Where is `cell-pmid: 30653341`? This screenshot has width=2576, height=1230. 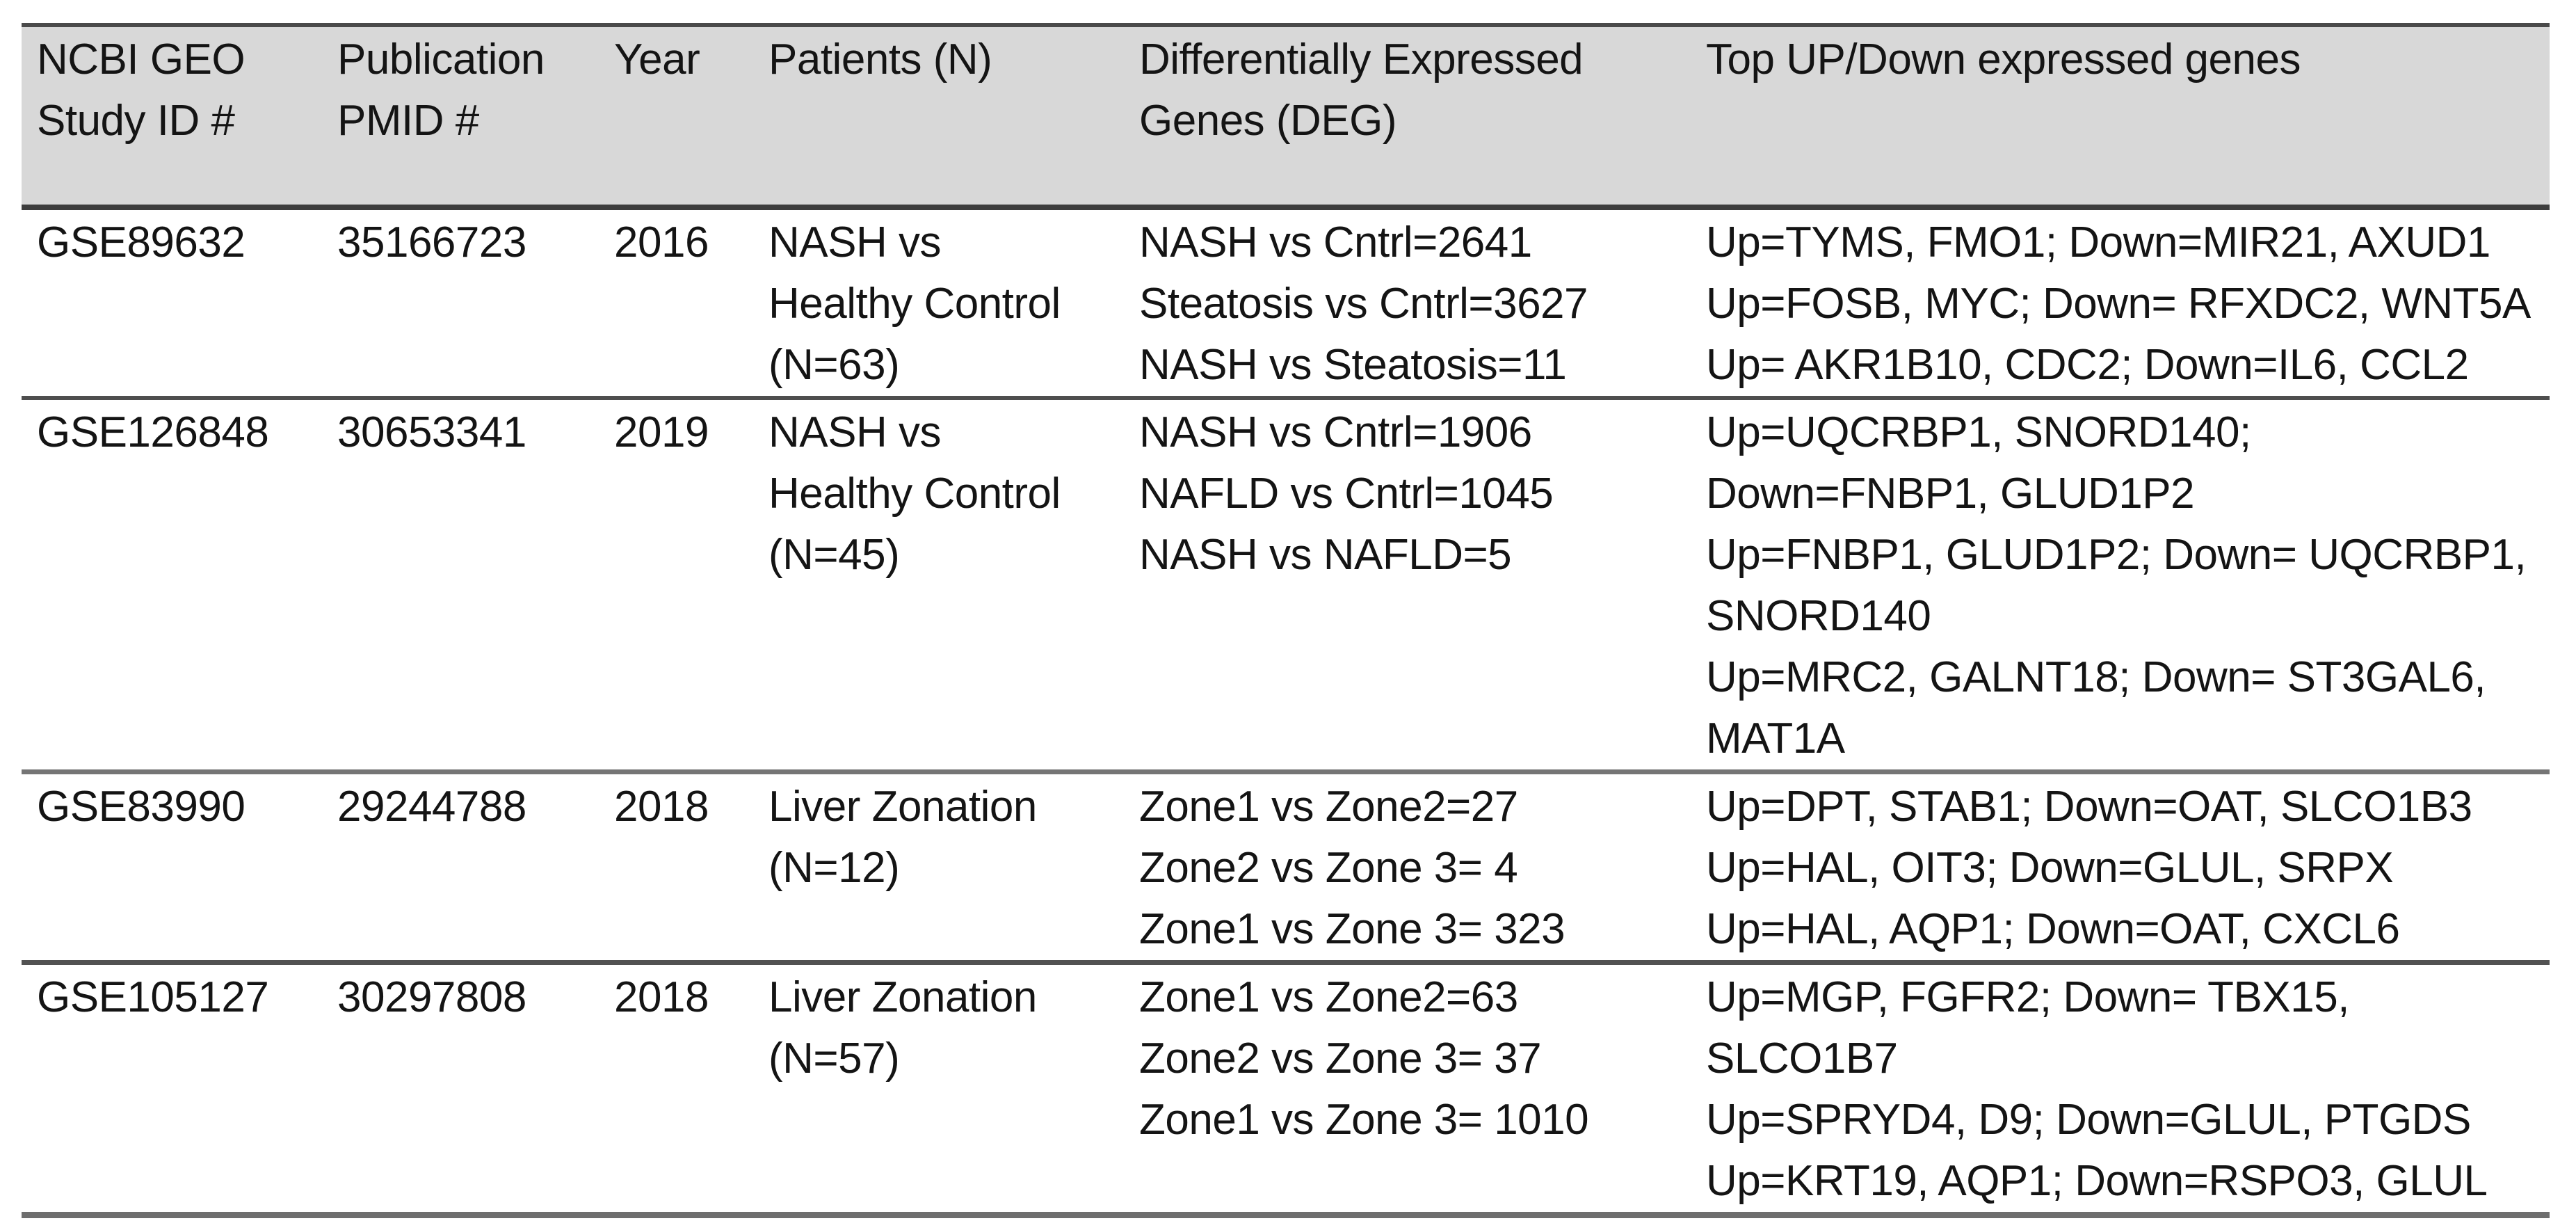 cell-pmid: 30653341 is located at coordinates (460, 585).